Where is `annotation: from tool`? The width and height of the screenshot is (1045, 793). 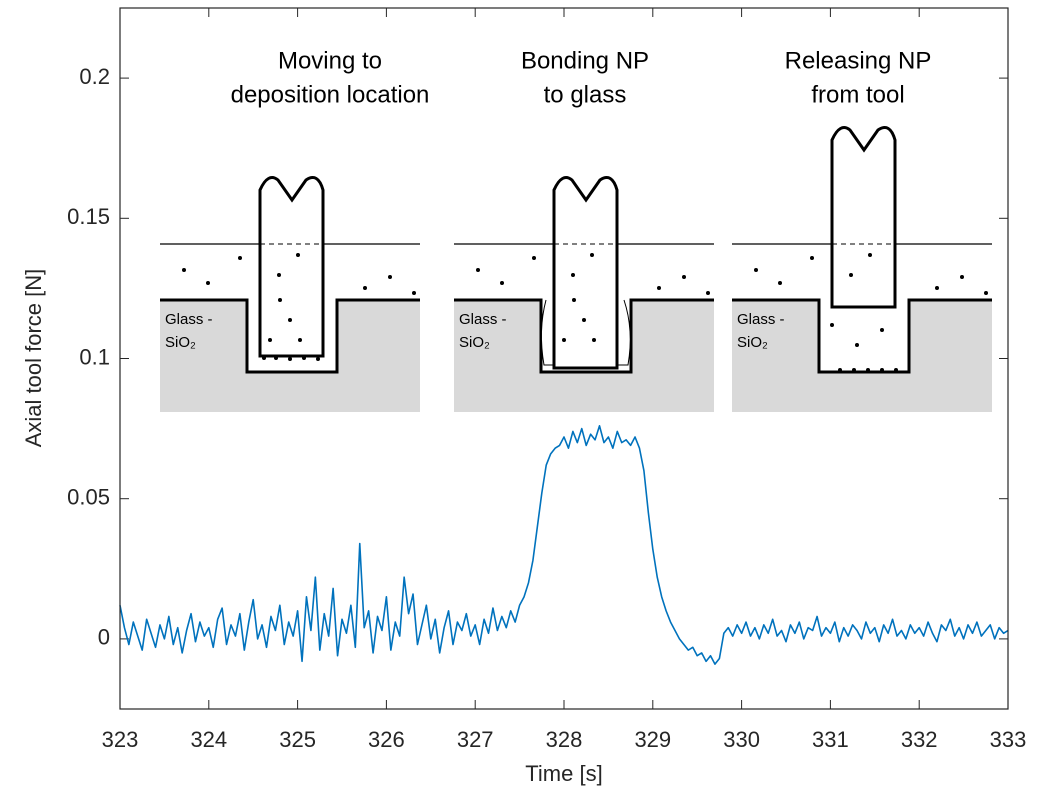 annotation: from tool is located at coordinates (857, 94).